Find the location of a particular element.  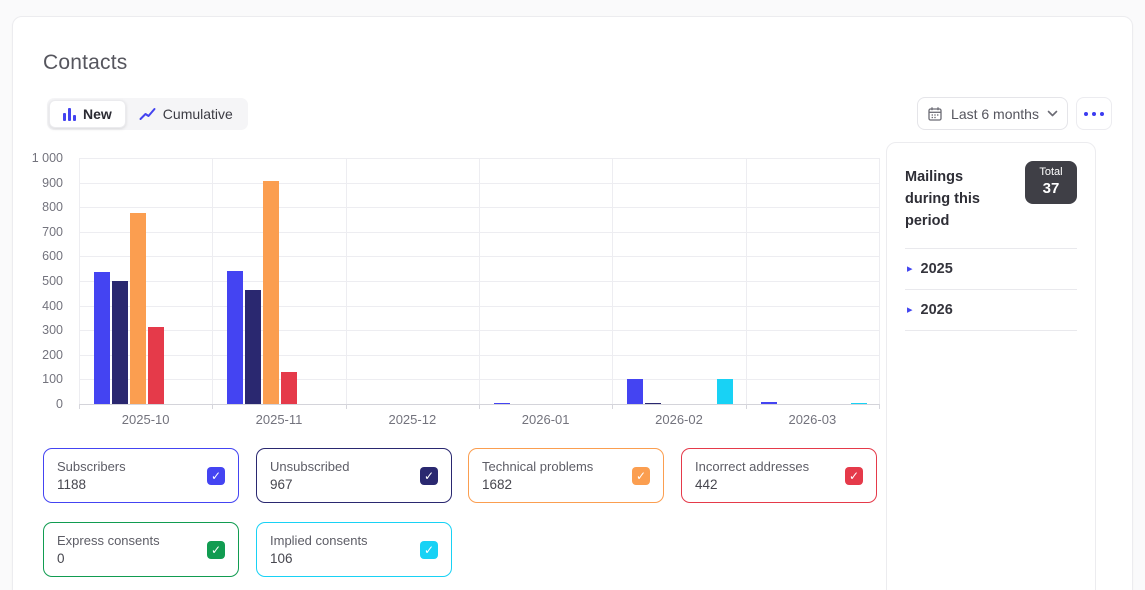

year-list: ▸ 2025 ▸ 2026 is located at coordinates (991, 290).